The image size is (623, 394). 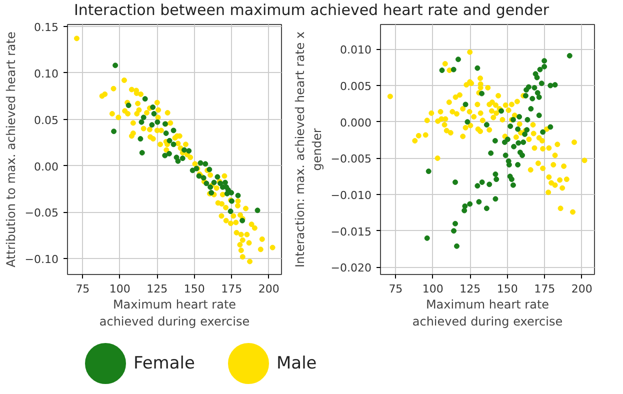 I want to click on y-tick-label: 0.00, so click(x=46, y=167).